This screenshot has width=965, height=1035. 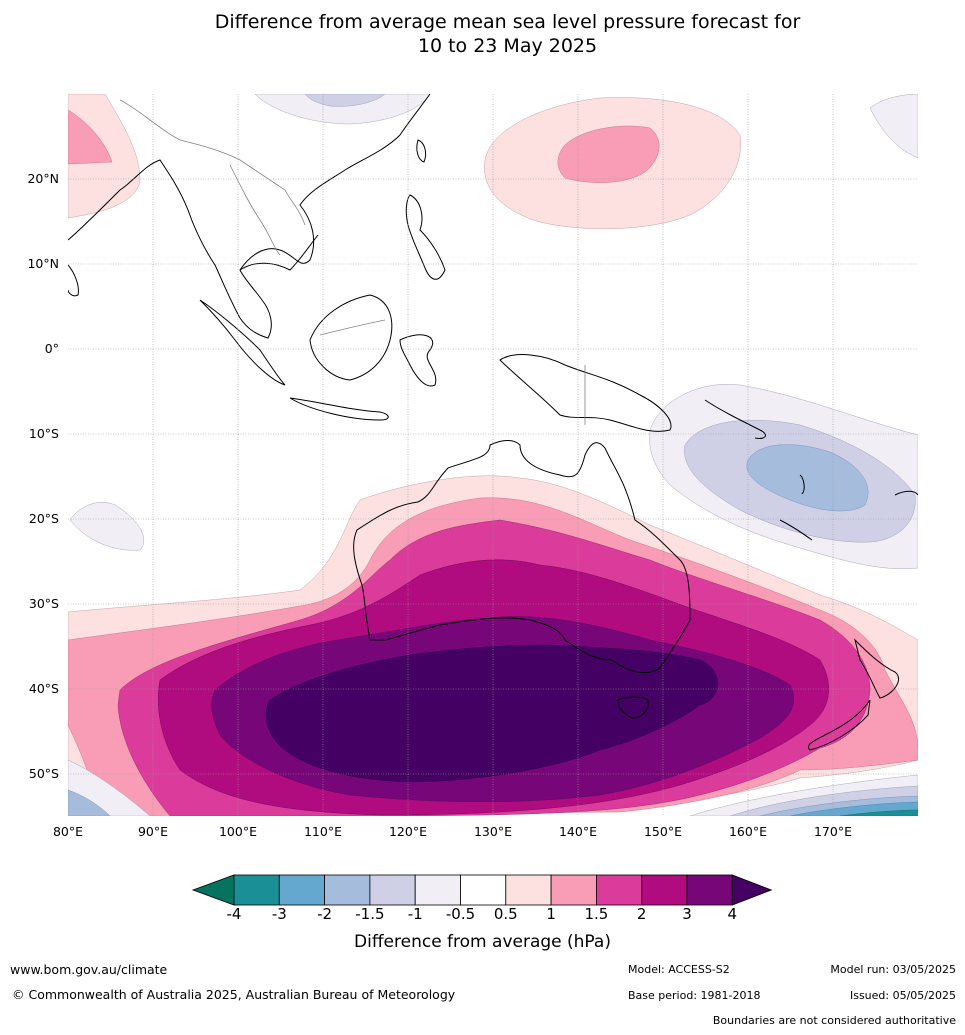 What do you see at coordinates (418, 360) in the screenshot?
I see `sulawesi-coastline` at bounding box center [418, 360].